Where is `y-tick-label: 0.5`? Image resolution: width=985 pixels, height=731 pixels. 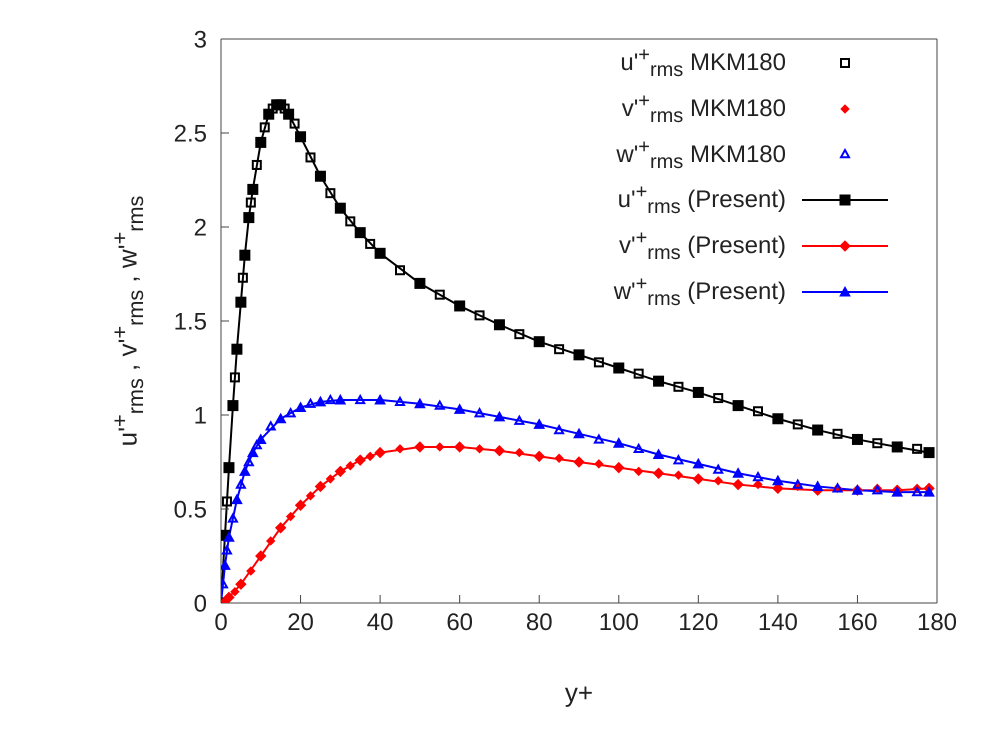
y-tick-label: 0.5 is located at coordinates (190, 510).